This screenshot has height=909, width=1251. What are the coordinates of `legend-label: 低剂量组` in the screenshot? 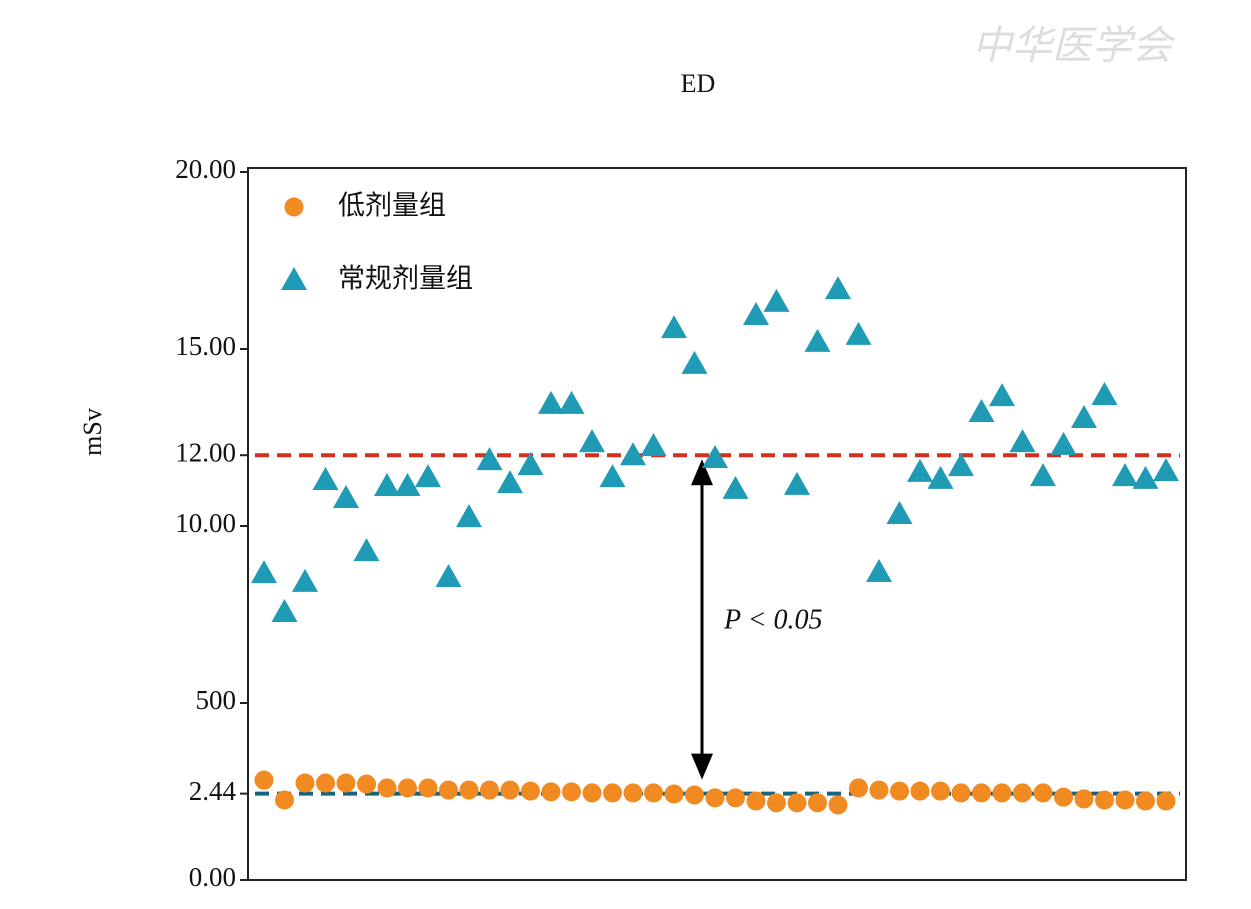 It's located at (392, 206).